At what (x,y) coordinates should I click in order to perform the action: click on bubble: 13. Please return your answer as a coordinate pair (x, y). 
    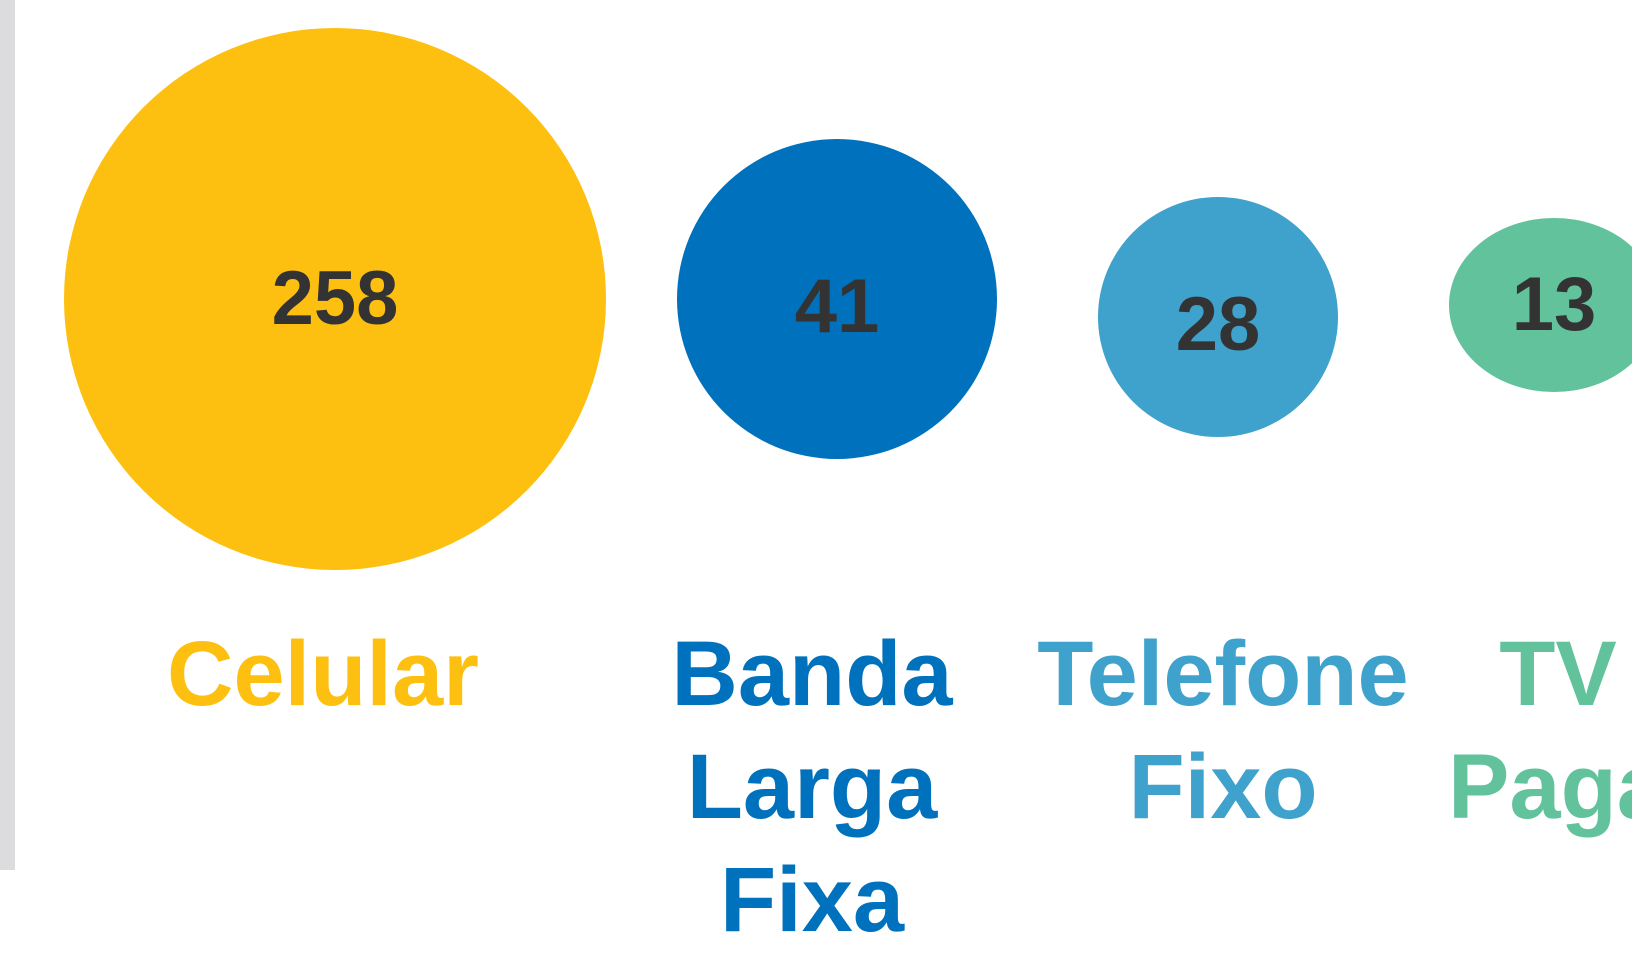
    Looking at the image, I should click on (1540, 305).